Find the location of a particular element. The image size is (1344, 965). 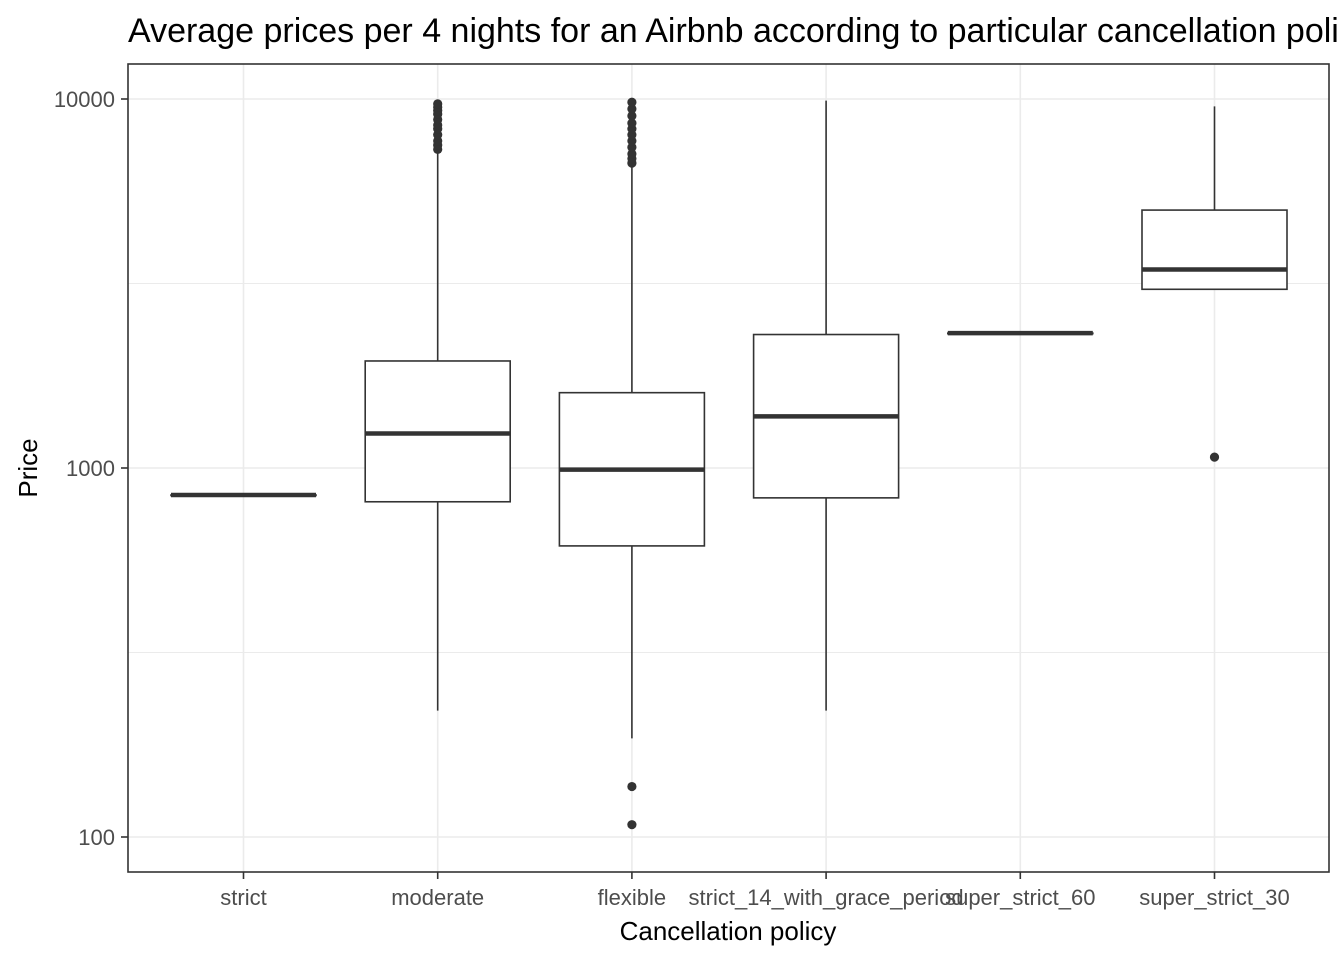

x-tick-label: strict is located at coordinates (243, 897).